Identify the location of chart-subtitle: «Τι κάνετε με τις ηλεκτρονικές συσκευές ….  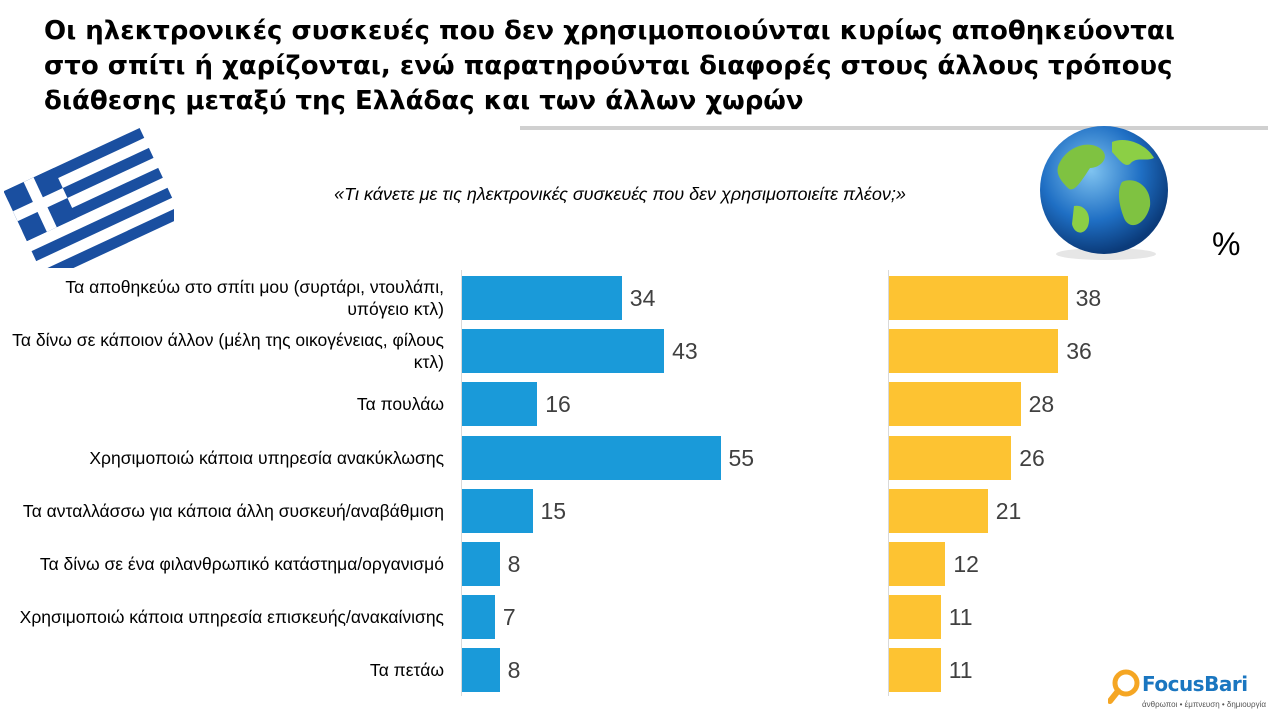
(620, 194).